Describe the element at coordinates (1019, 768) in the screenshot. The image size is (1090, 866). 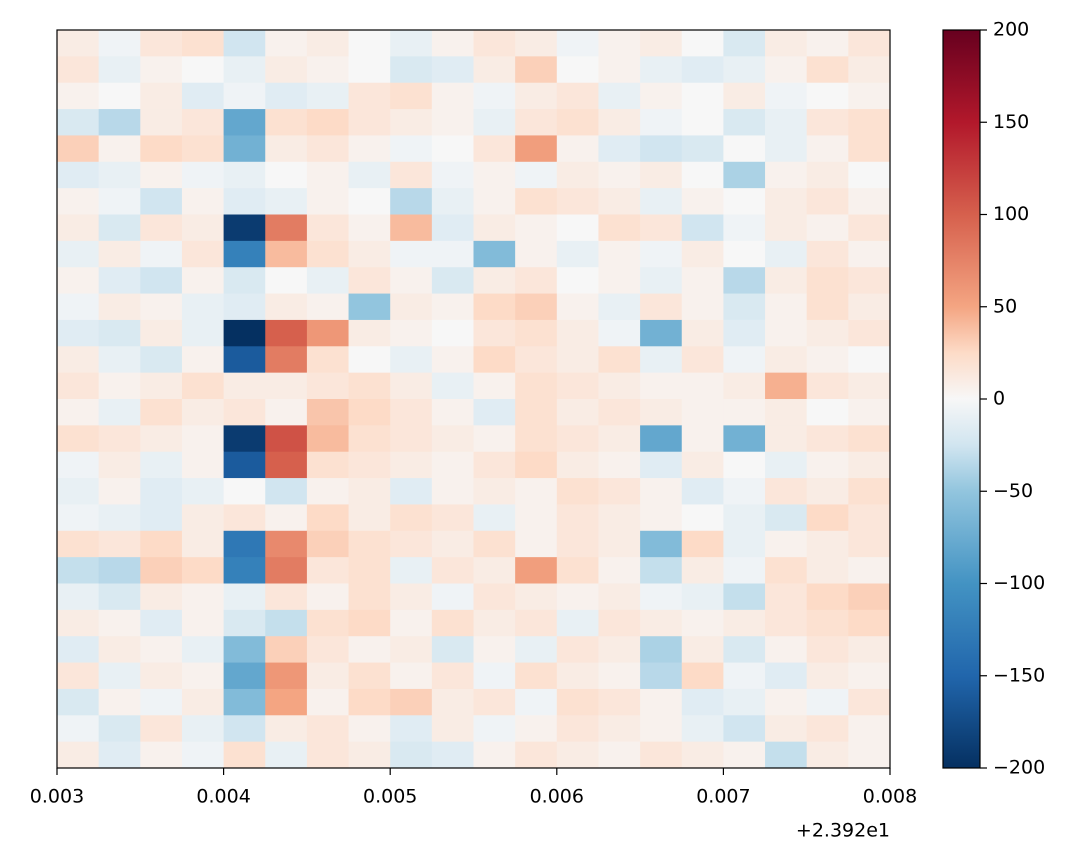
I see `colorbar-tick-label: −200` at that location.